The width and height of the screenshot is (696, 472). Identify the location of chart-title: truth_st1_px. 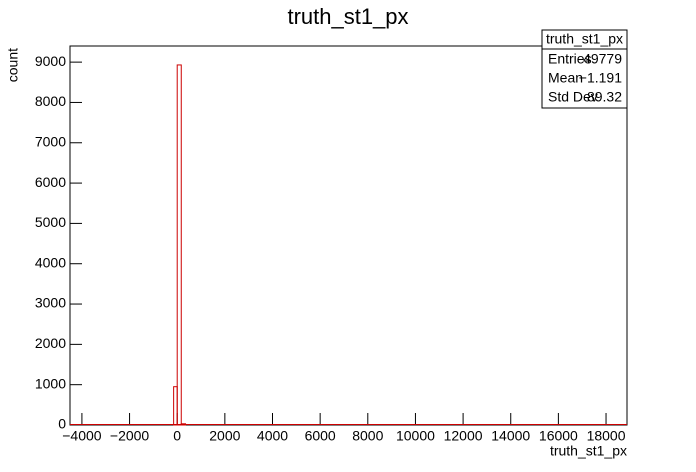
(347, 16).